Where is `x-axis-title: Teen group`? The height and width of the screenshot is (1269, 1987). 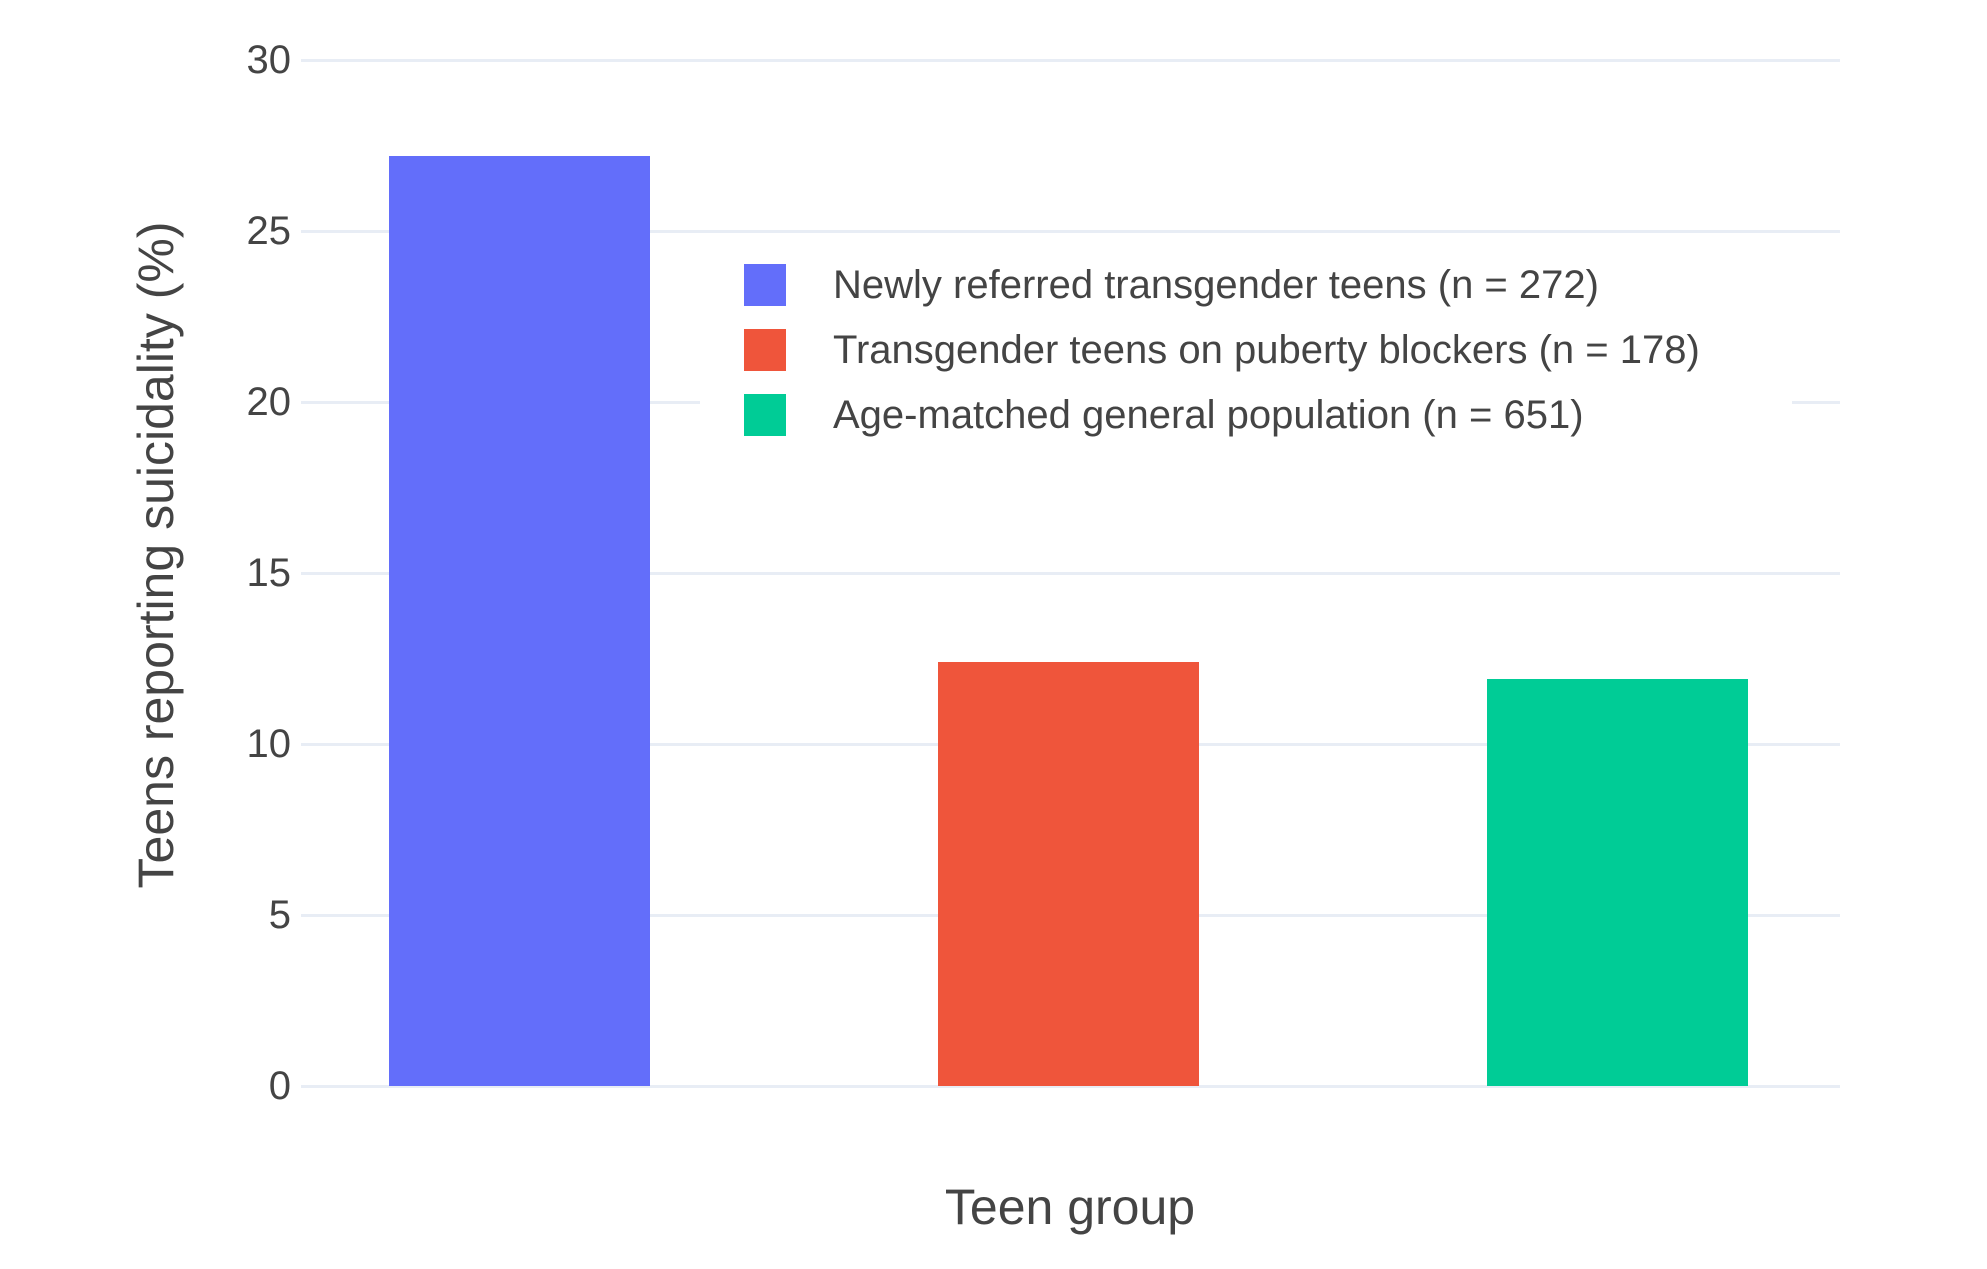 x-axis-title: Teen group is located at coordinates (1070, 1207).